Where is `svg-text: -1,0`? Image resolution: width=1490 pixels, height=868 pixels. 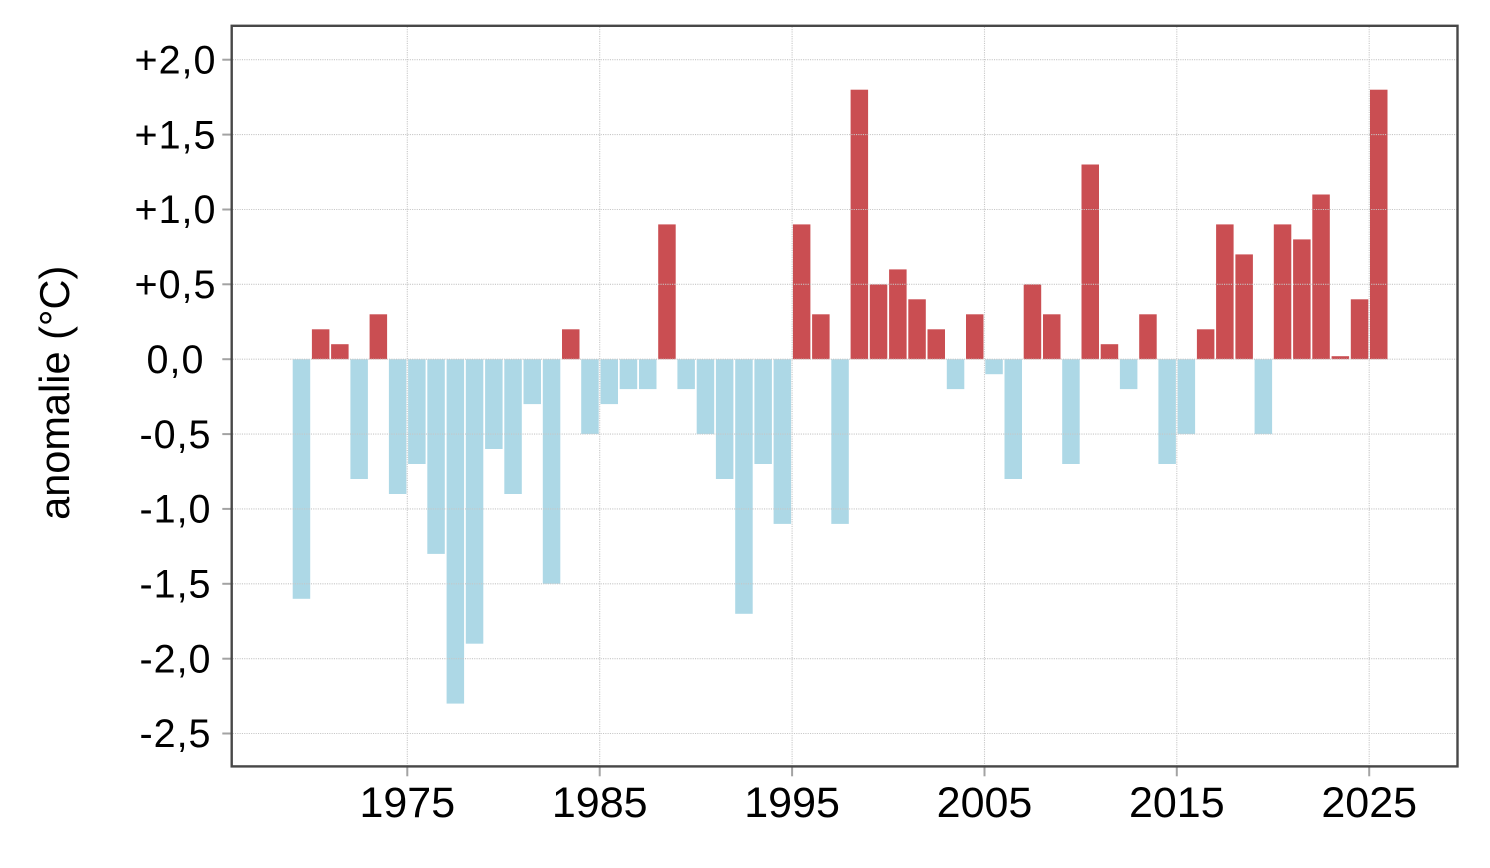 svg-text: -1,0 is located at coordinates (175, 510).